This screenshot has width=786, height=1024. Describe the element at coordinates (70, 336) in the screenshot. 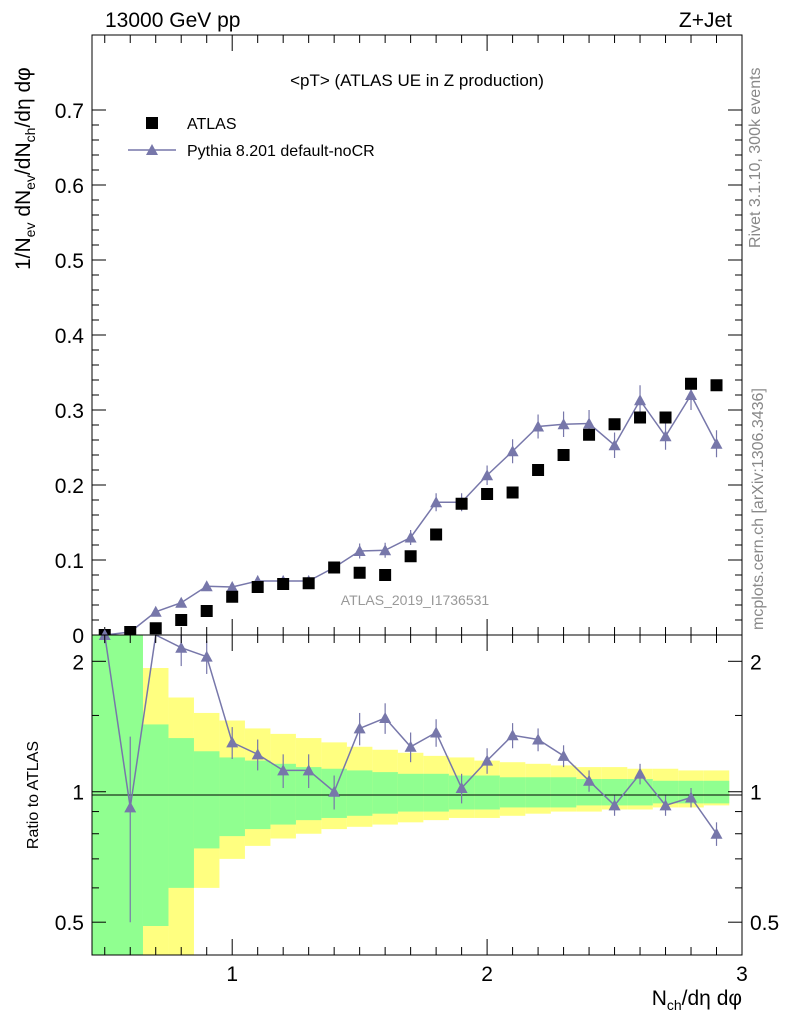

I see `main-ytick-label: 0.4` at that location.